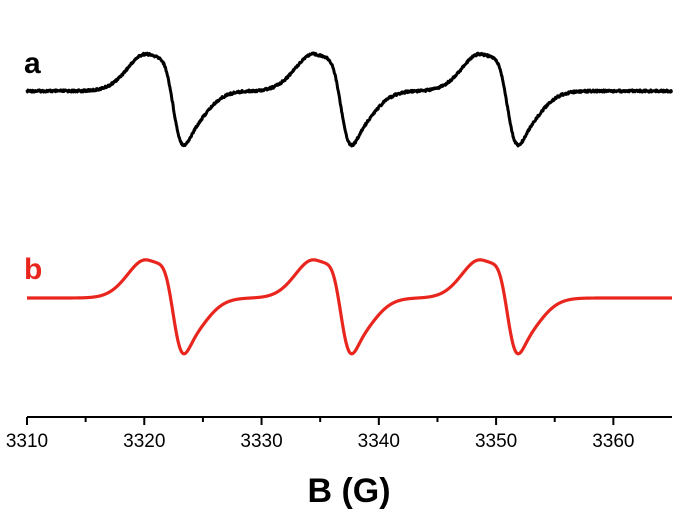 The image size is (679, 518). What do you see at coordinates (348, 491) in the screenshot?
I see `x-axis-title: B (G)` at bounding box center [348, 491].